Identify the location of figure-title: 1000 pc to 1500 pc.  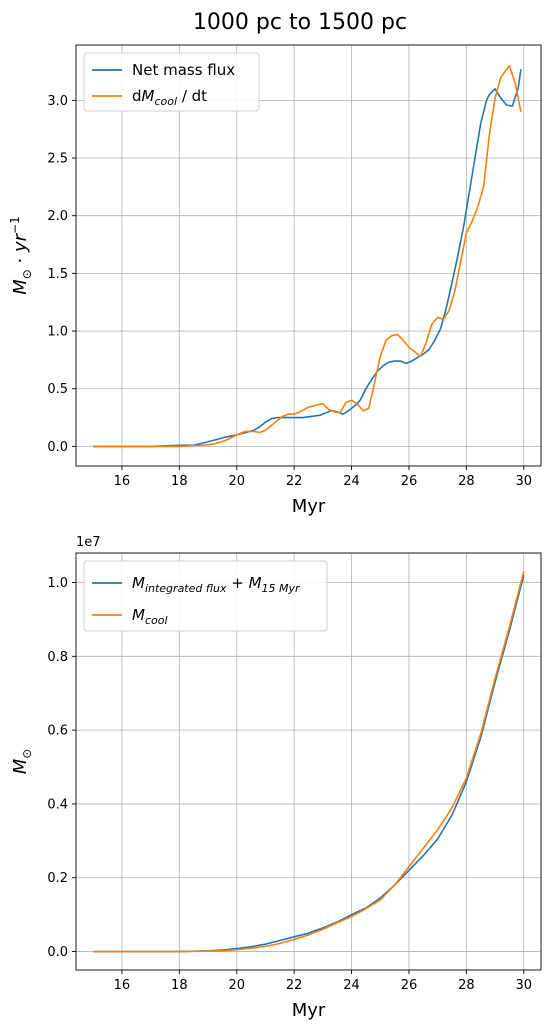
(300, 22).